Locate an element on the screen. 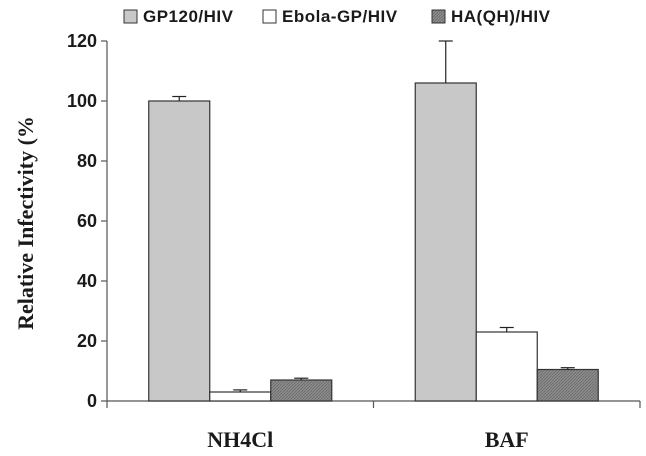 Image resolution: width=646 pixels, height=456 pixels. category-label: NH4Cl is located at coordinates (240, 439).